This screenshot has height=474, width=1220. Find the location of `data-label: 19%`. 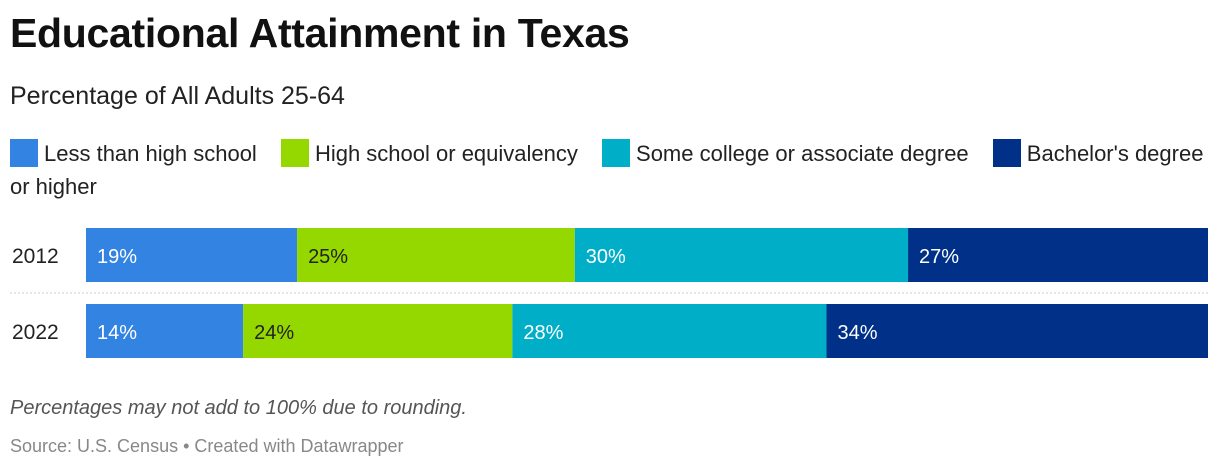

data-label: 19% is located at coordinates (117, 257).